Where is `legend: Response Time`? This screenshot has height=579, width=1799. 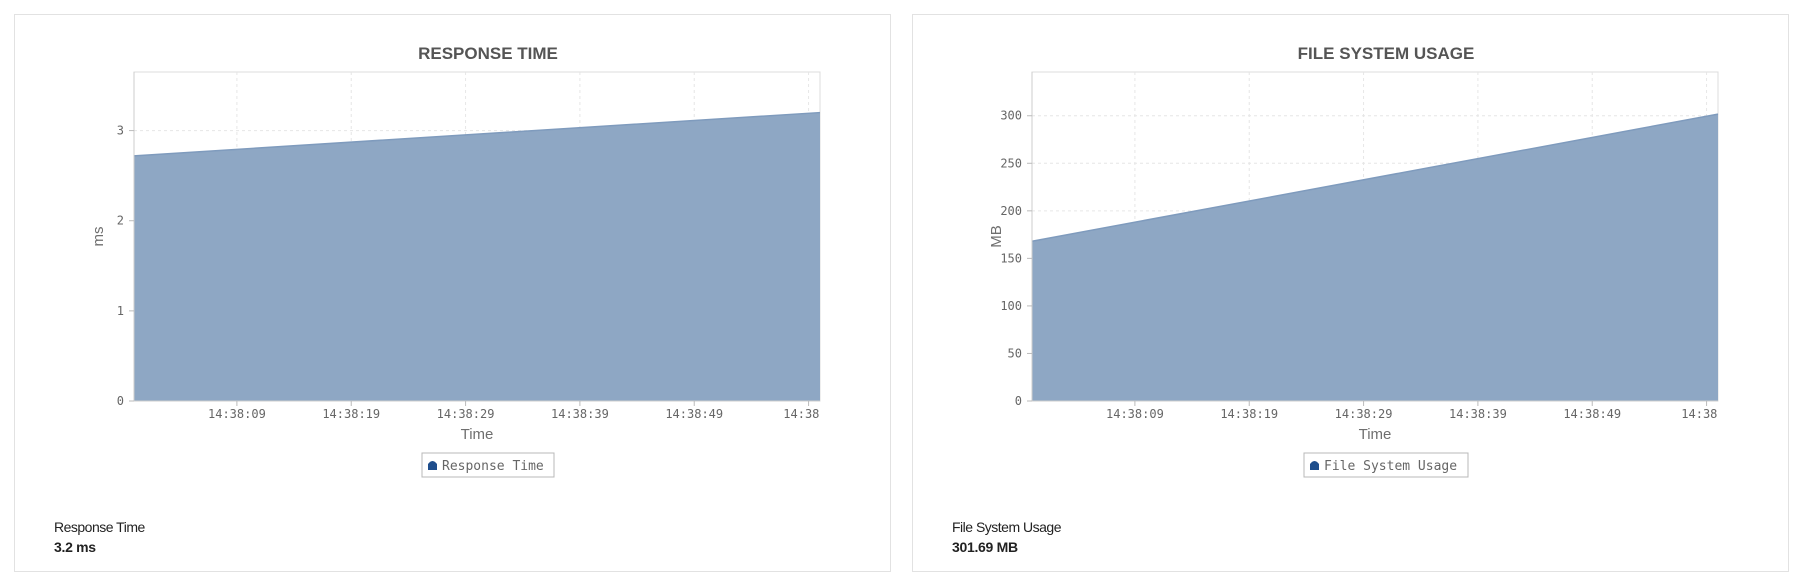
legend: Response Time is located at coordinates (488, 465).